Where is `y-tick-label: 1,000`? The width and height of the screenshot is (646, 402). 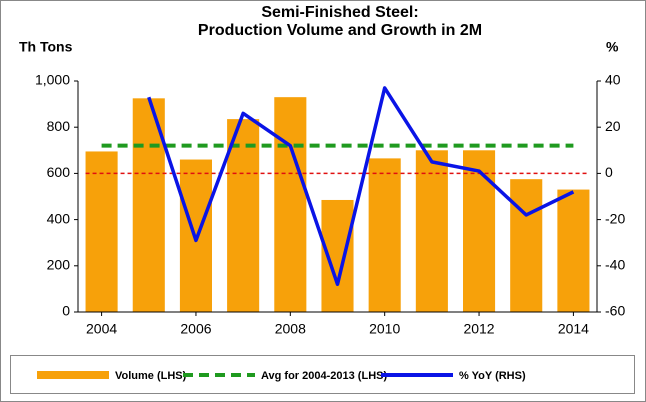 y-tick-label: 1,000 is located at coordinates (52, 80).